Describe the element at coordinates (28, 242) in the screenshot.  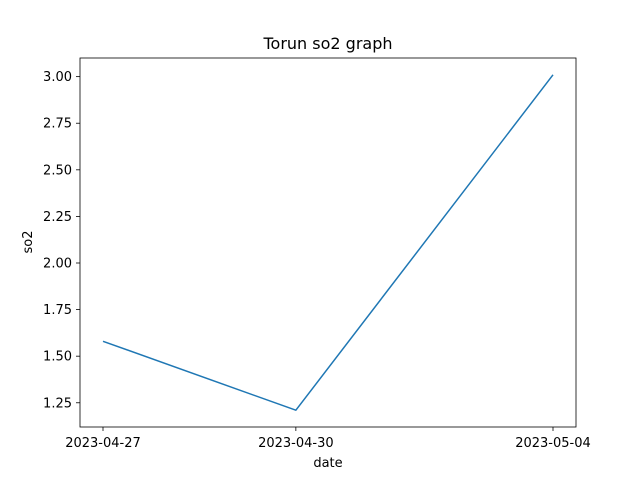
I see `y-axis-label: so2` at that location.